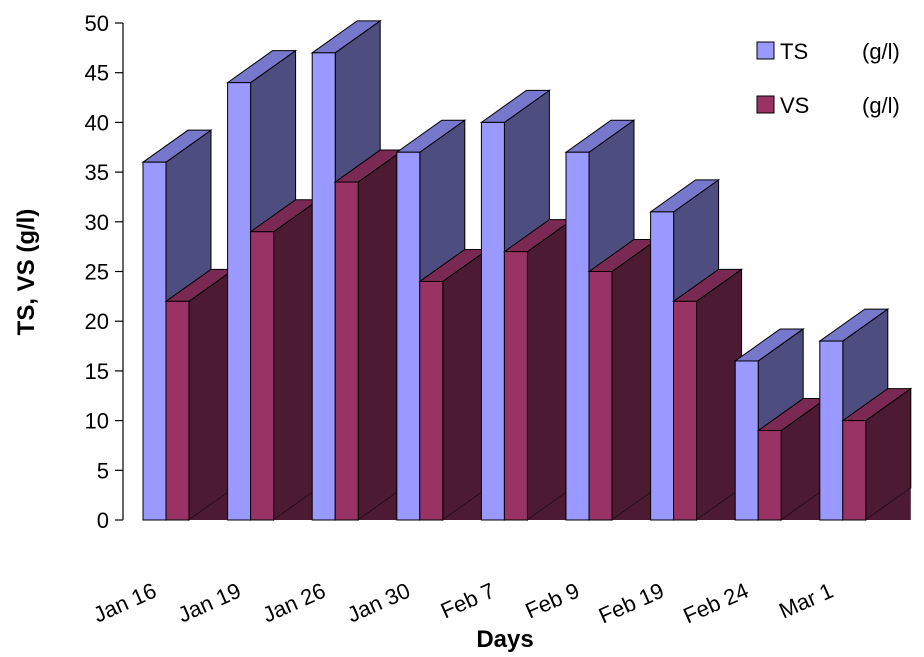  What do you see at coordinates (294, 603) in the screenshot?
I see `x-tick-label: Jan 26` at bounding box center [294, 603].